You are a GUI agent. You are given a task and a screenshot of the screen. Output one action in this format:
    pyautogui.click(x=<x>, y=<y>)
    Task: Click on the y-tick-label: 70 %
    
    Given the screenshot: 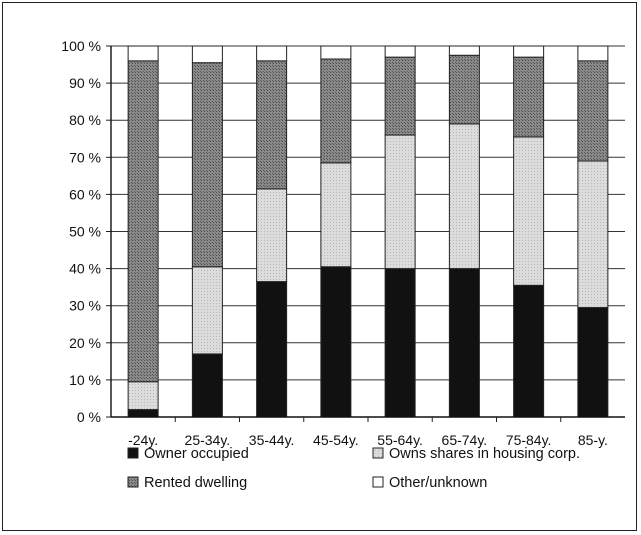 What is the action you would take?
    pyautogui.click(x=85, y=157)
    